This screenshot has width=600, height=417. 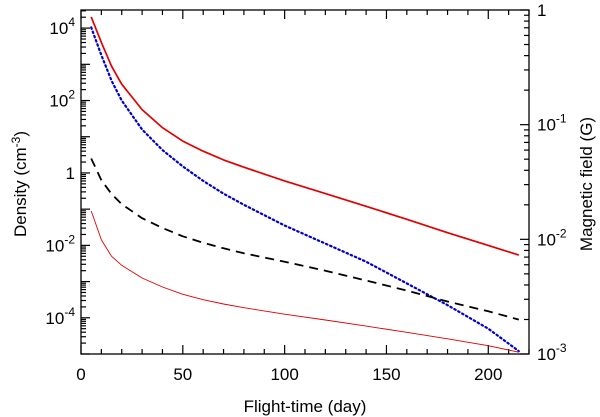 What do you see at coordinates (70, 173) in the screenshot?
I see `y-left-tick-label: 1` at bounding box center [70, 173].